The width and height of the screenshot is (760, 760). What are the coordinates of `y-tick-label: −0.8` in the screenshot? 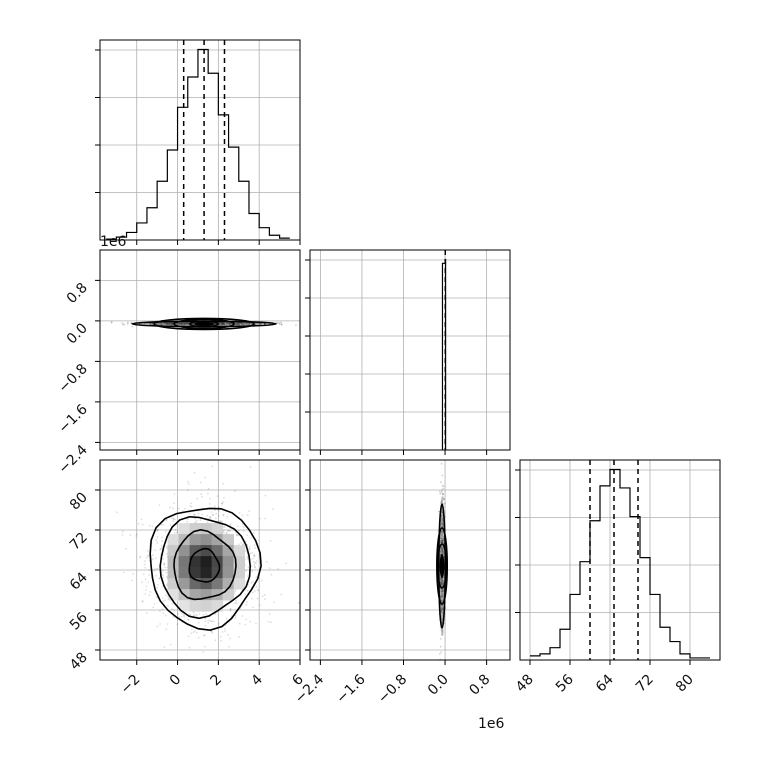 It's located at (72, 378).